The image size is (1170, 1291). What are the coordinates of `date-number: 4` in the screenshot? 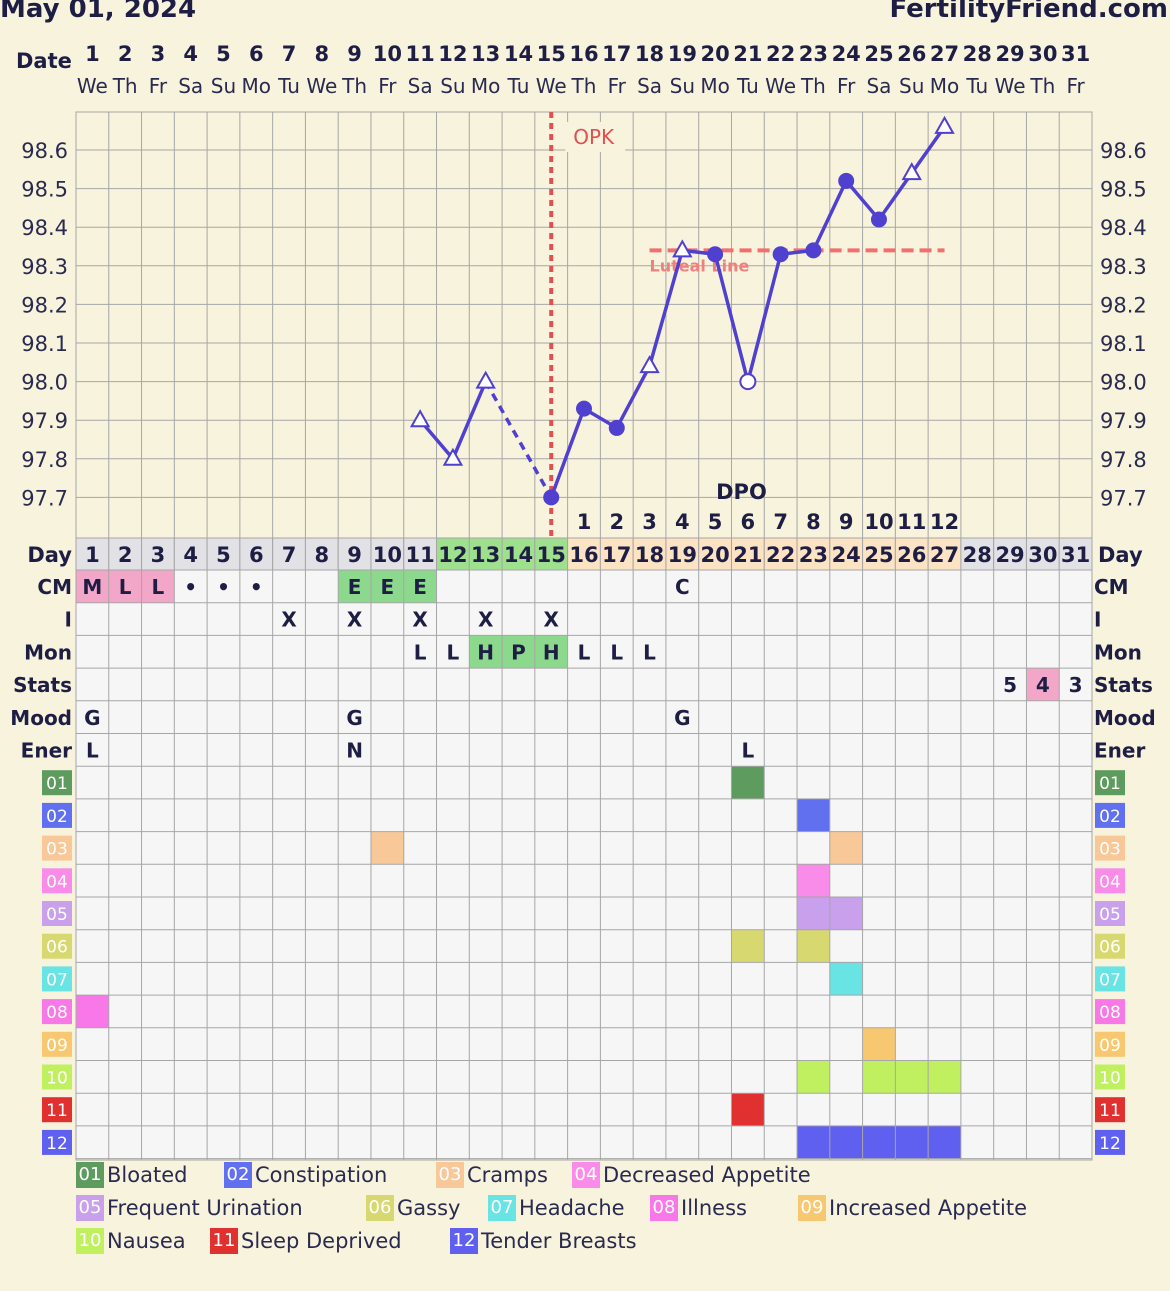 It's located at (190, 54).